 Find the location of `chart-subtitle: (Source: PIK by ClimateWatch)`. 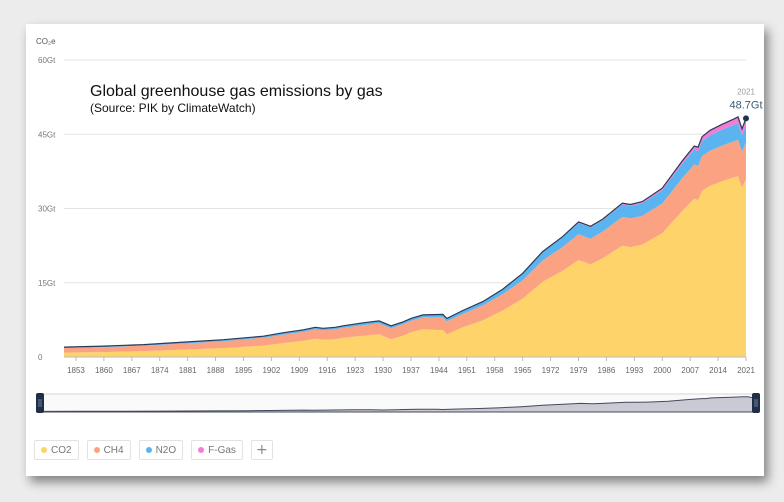

chart-subtitle: (Source: PIK by ClimateWatch) is located at coordinates (173, 108).